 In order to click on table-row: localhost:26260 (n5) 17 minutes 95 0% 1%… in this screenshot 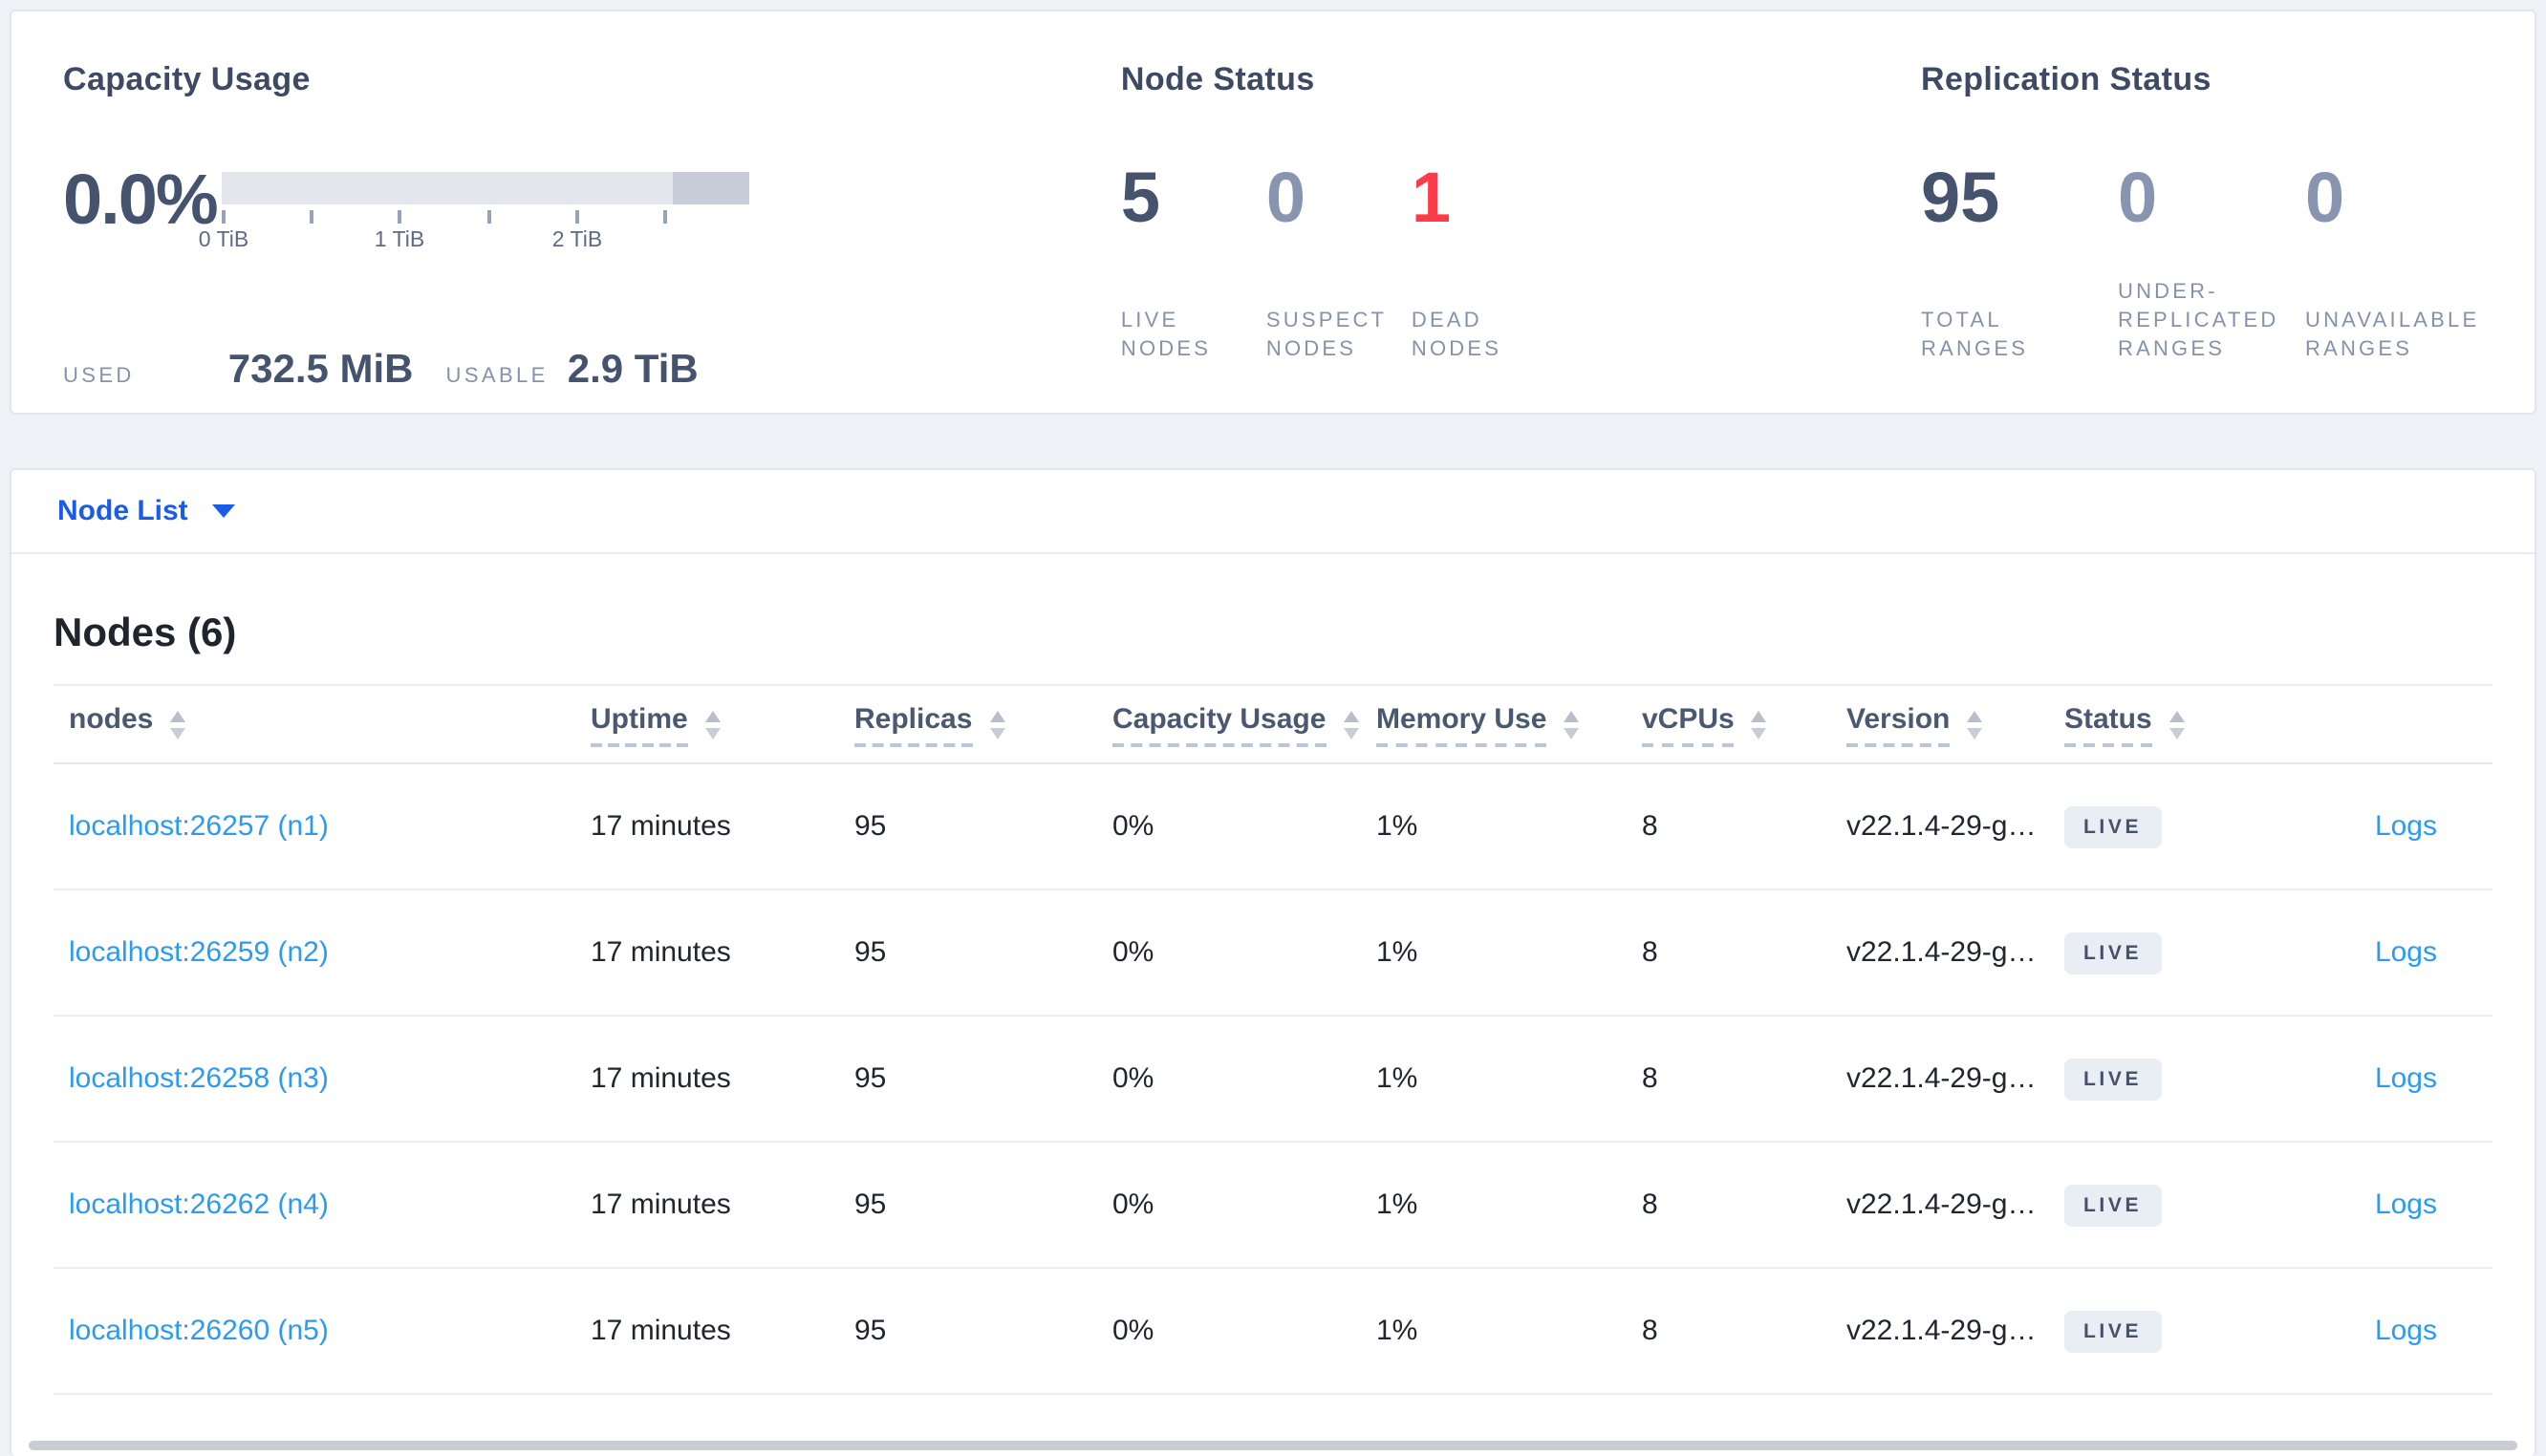, I will do `click(1273, 1332)`.